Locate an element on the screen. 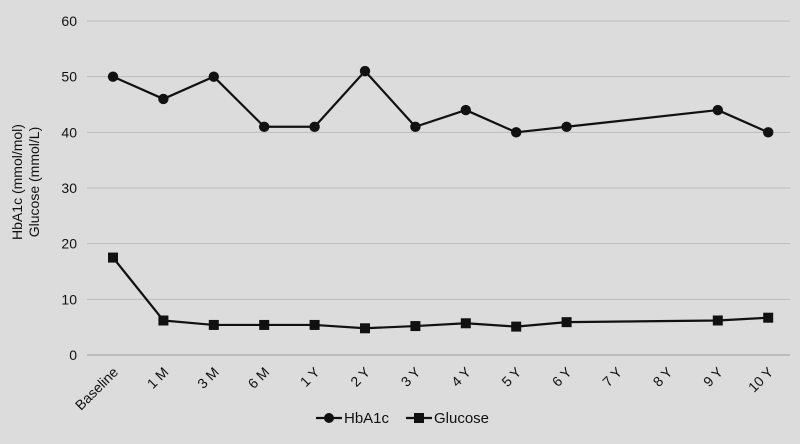 The image size is (800, 444). y-tick-labels: 0 10 20 30 40 50 60 is located at coordinates (69, 188).